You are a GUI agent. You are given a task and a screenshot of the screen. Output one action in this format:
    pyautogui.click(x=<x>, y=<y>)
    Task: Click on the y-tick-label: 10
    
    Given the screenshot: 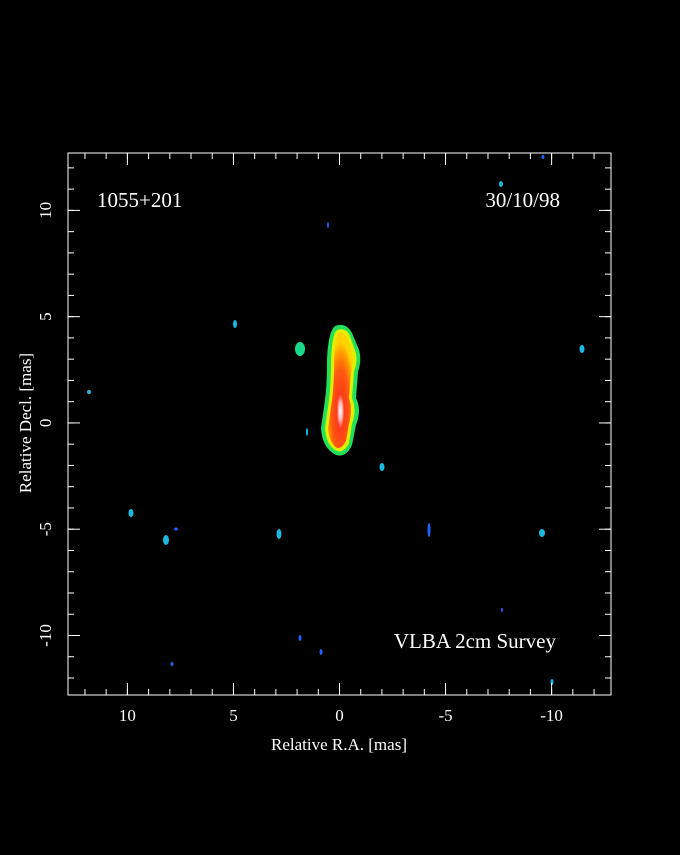 What is the action you would take?
    pyautogui.click(x=45, y=210)
    